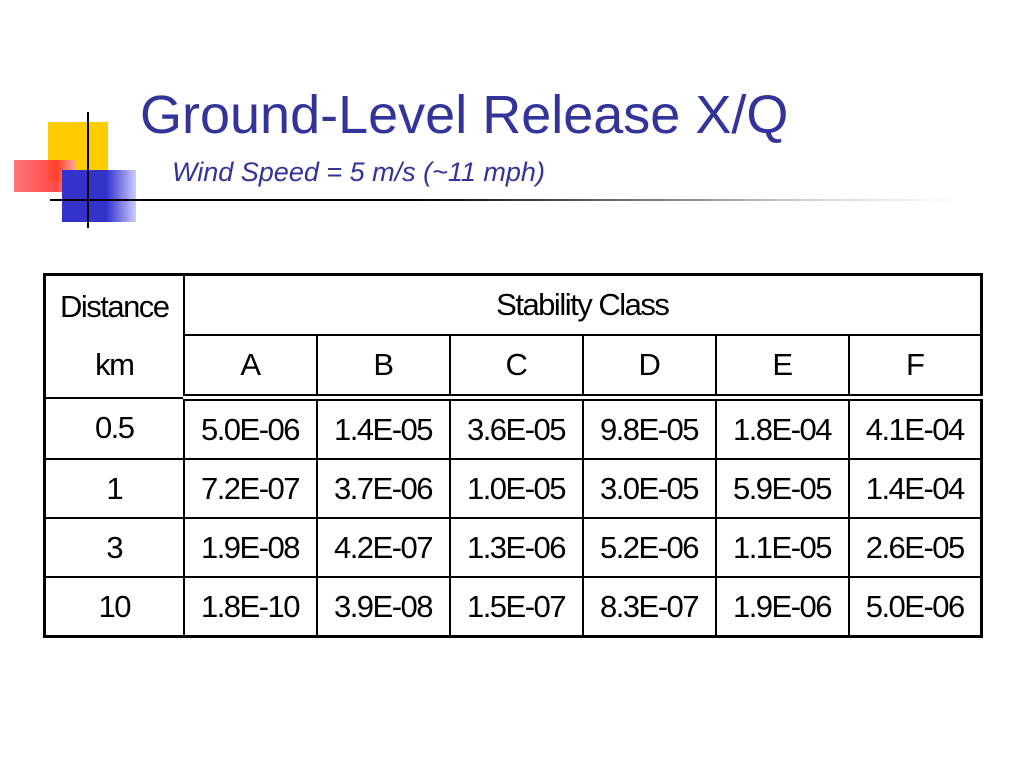 This screenshot has width=1024, height=768. What do you see at coordinates (114, 336) in the screenshot?
I see `corner-cell: Distance km` at bounding box center [114, 336].